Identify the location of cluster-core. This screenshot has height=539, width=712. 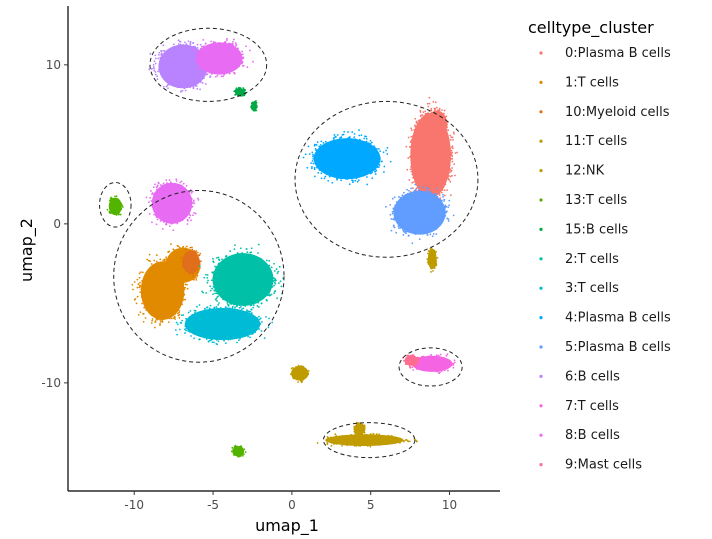
(419, 212).